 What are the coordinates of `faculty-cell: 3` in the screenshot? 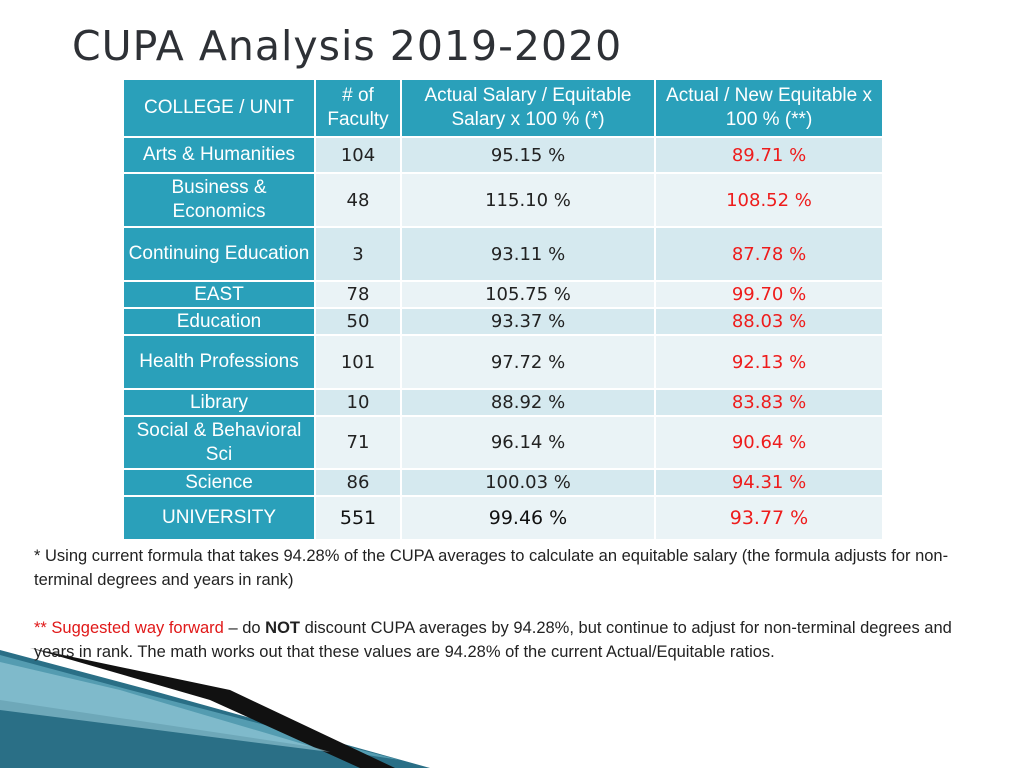 It's located at (358, 254).